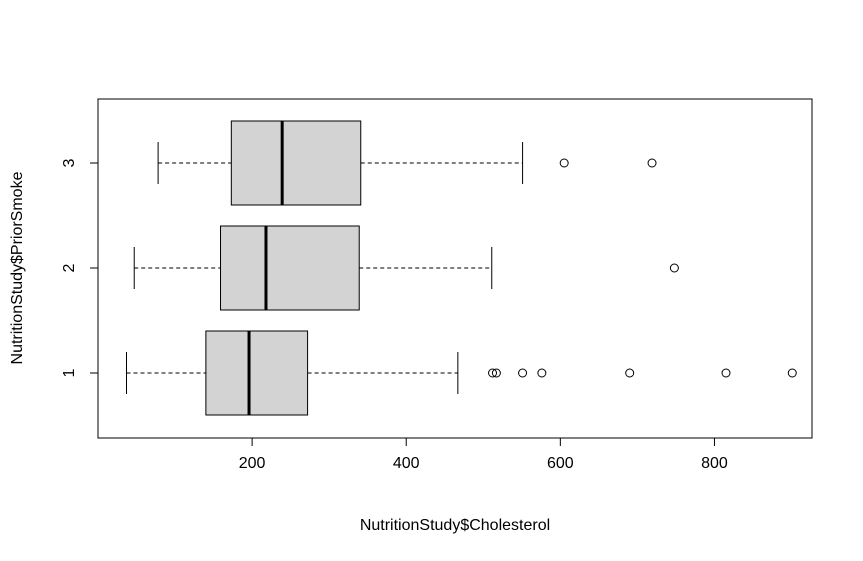 This screenshot has width=863, height=561. I want to click on x-tick-label: 200, so click(252, 463).